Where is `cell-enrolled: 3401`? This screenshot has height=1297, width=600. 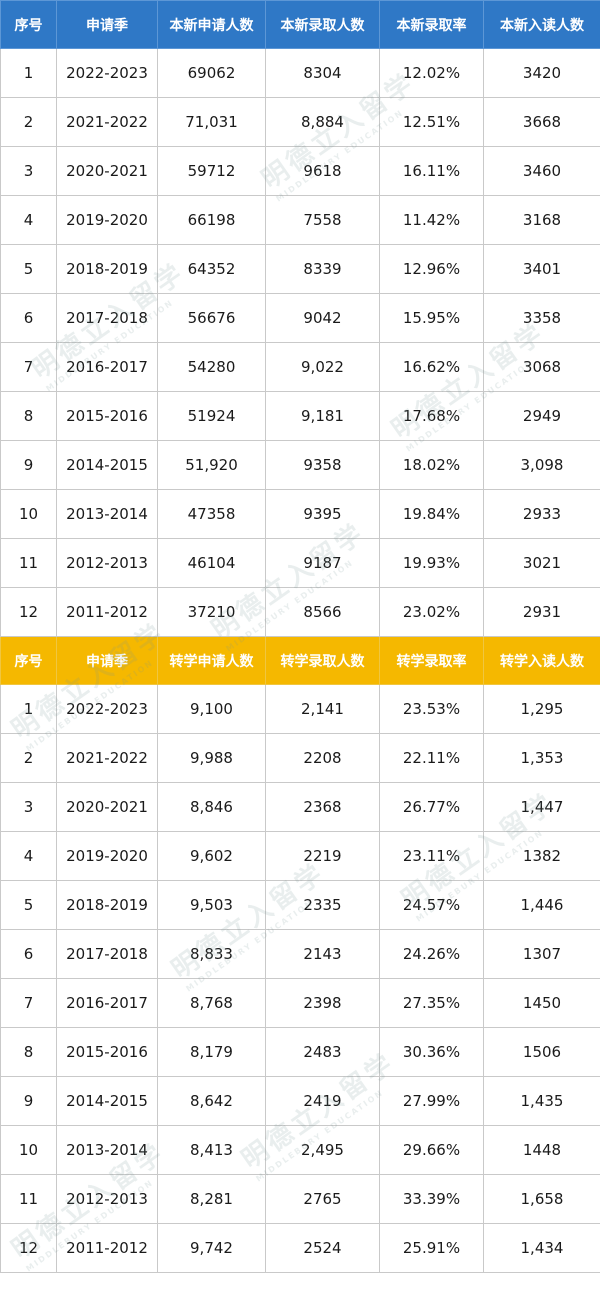
cell-enrolled: 3401 is located at coordinates (541, 269).